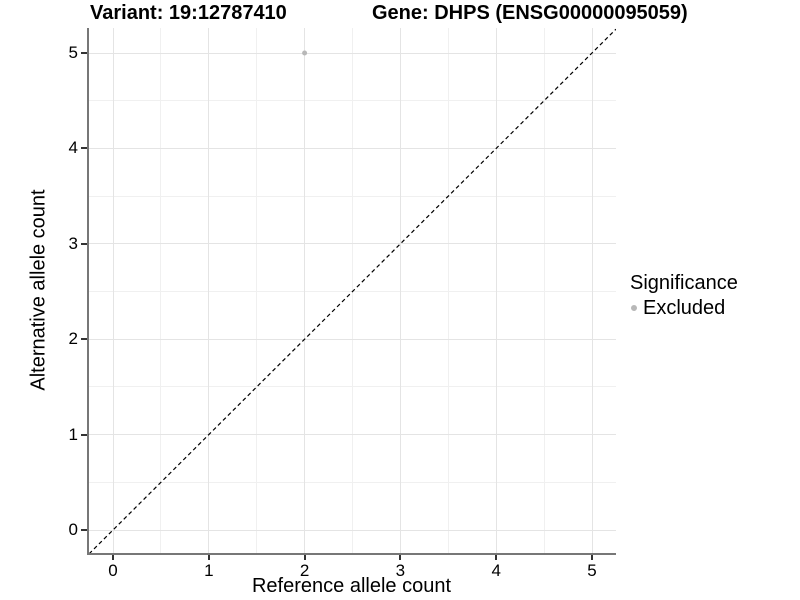 The height and width of the screenshot is (600, 800). What do you see at coordinates (634, 308) in the screenshot?
I see `legend-marker-icon` at bounding box center [634, 308].